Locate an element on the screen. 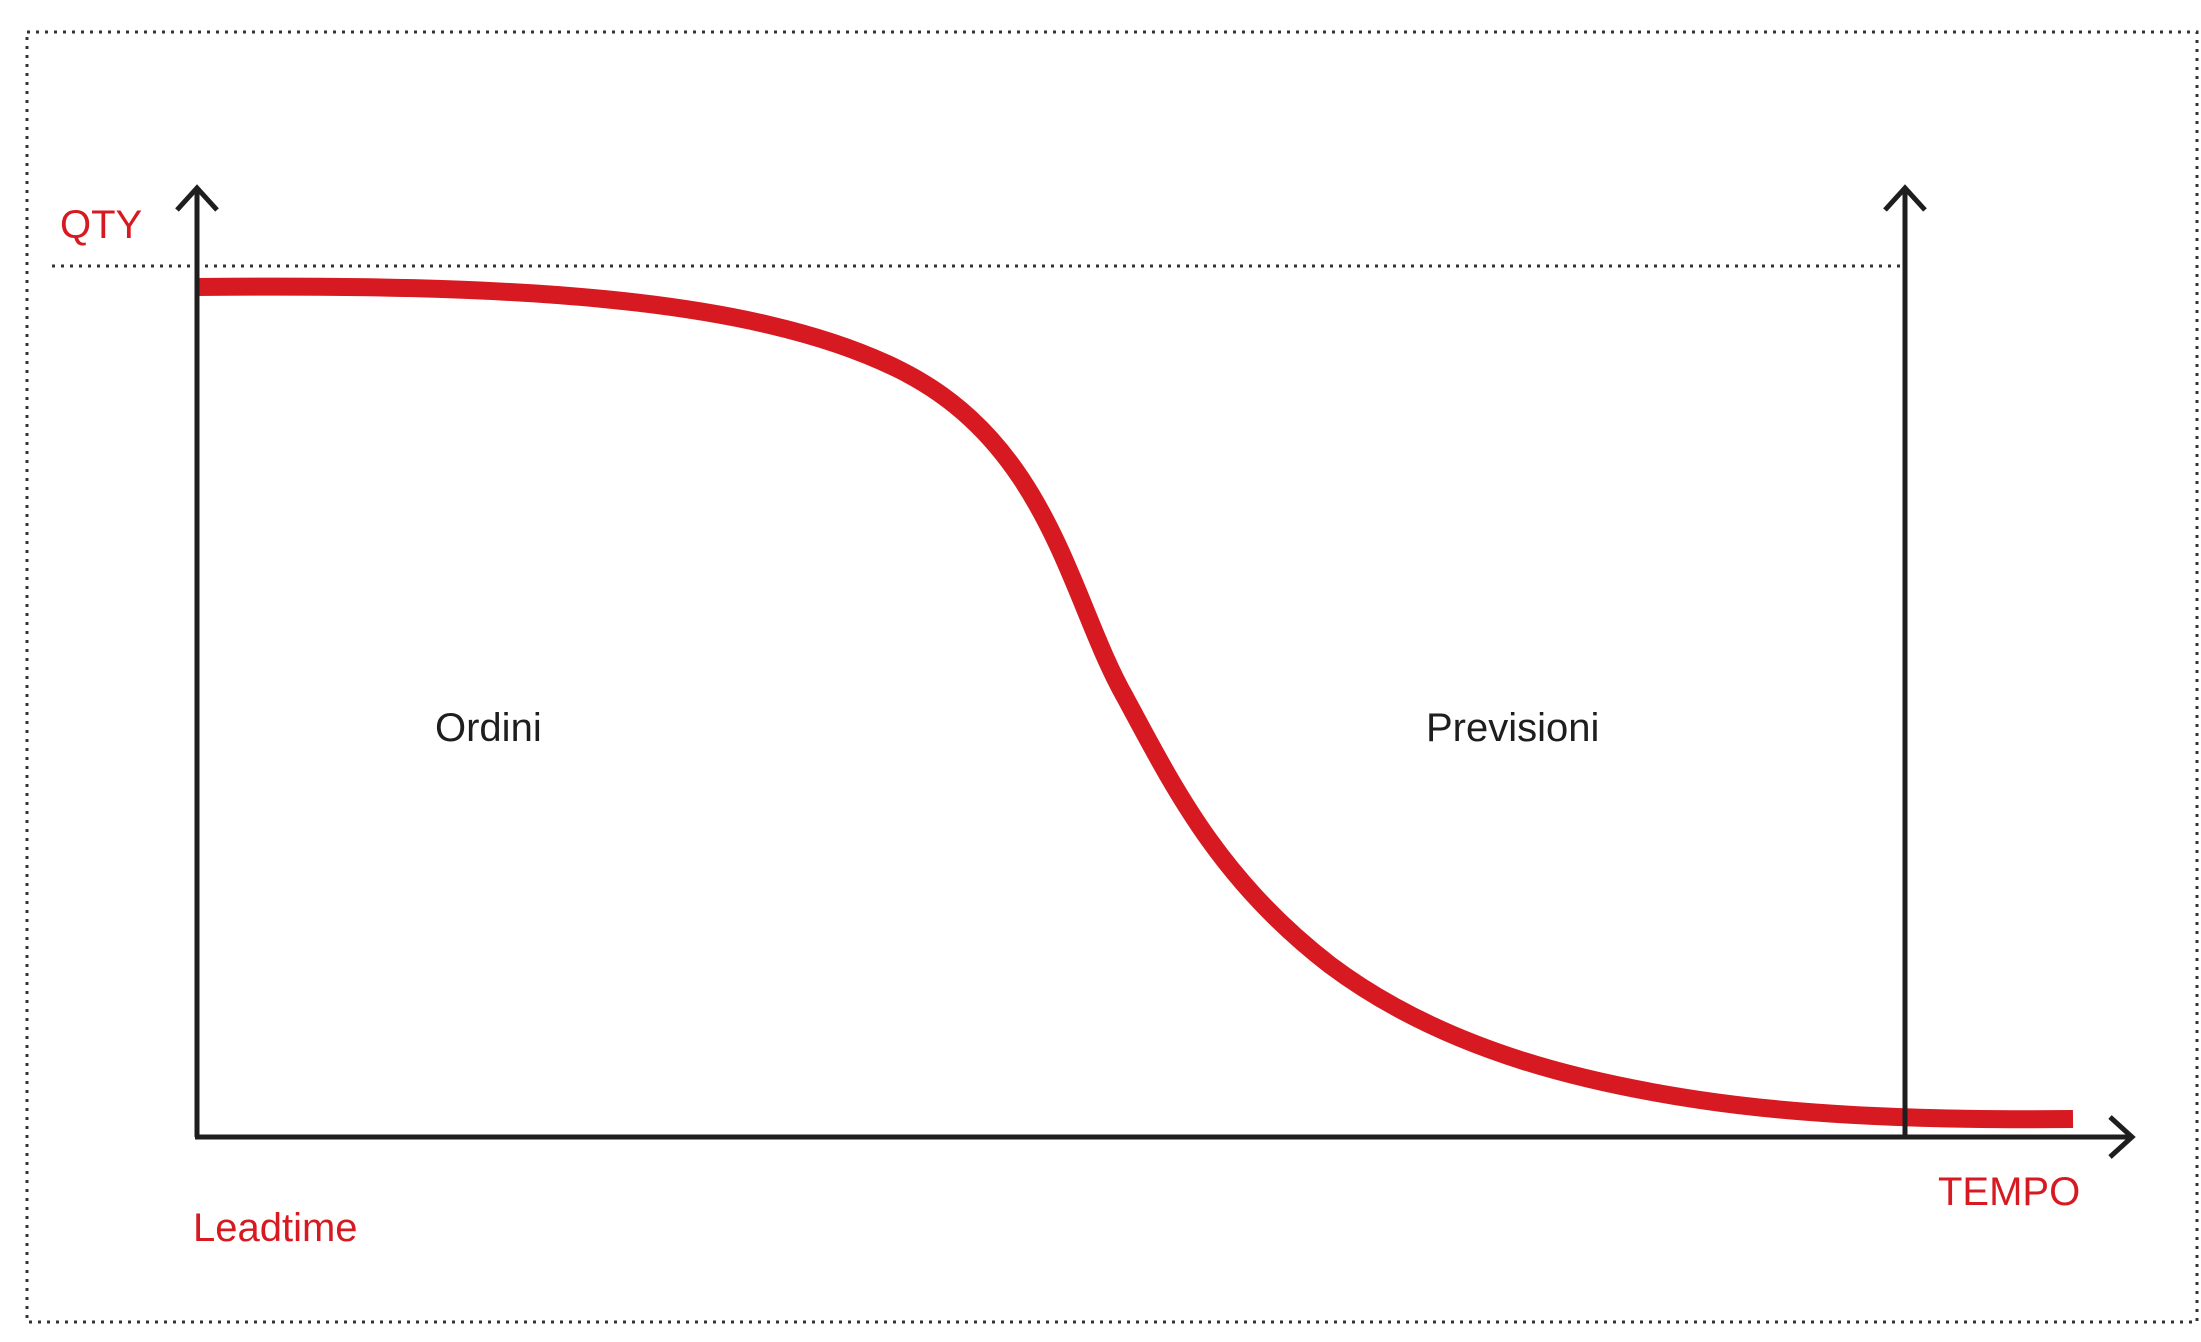  x-axis-label: TEMPO is located at coordinates (2009, 1192).